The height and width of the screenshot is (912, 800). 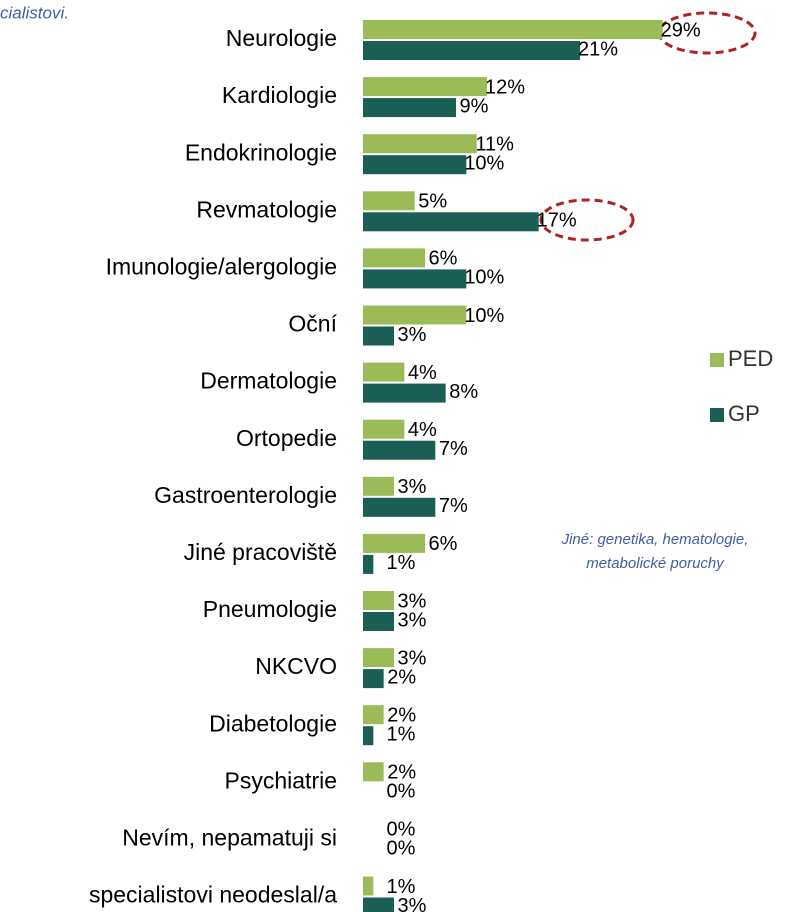 What do you see at coordinates (463, 392) in the screenshot?
I see `data-label: 8%` at bounding box center [463, 392].